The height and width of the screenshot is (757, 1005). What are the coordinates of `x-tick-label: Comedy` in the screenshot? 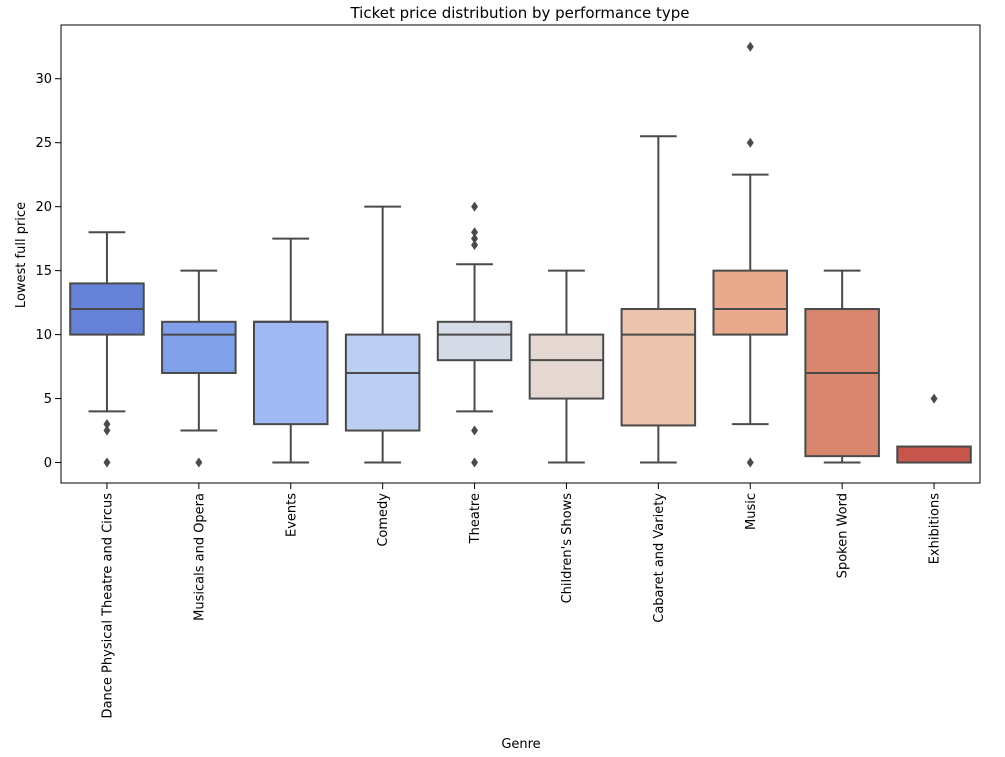 It's located at (383, 520).